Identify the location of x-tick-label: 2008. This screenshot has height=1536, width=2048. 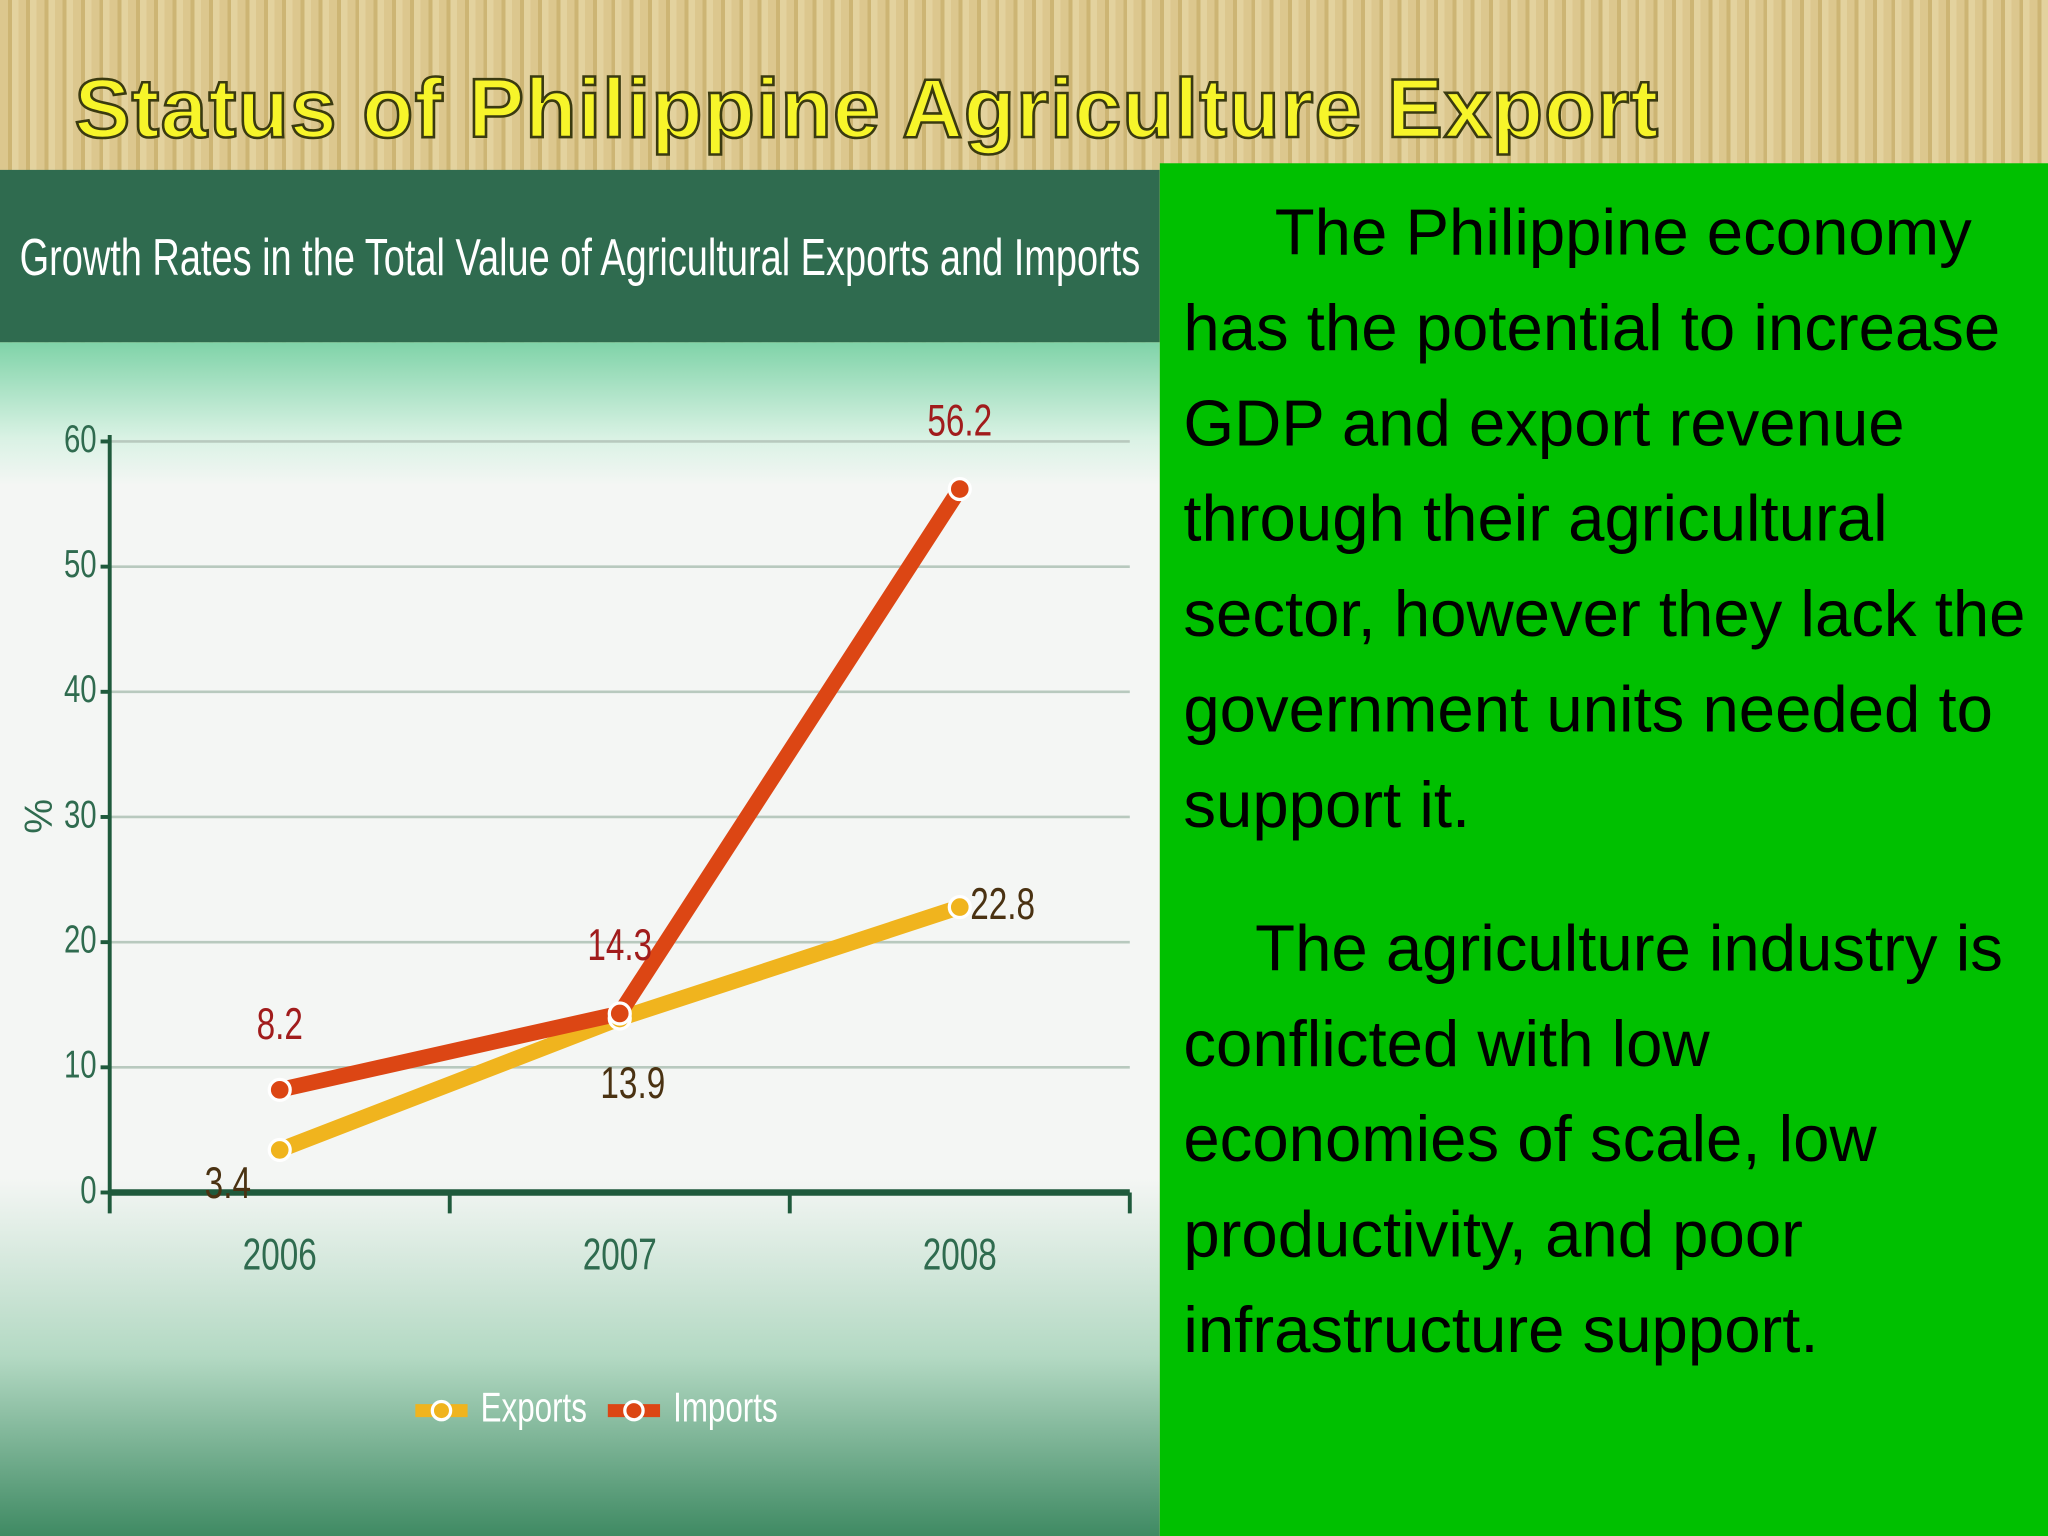
(960, 1255).